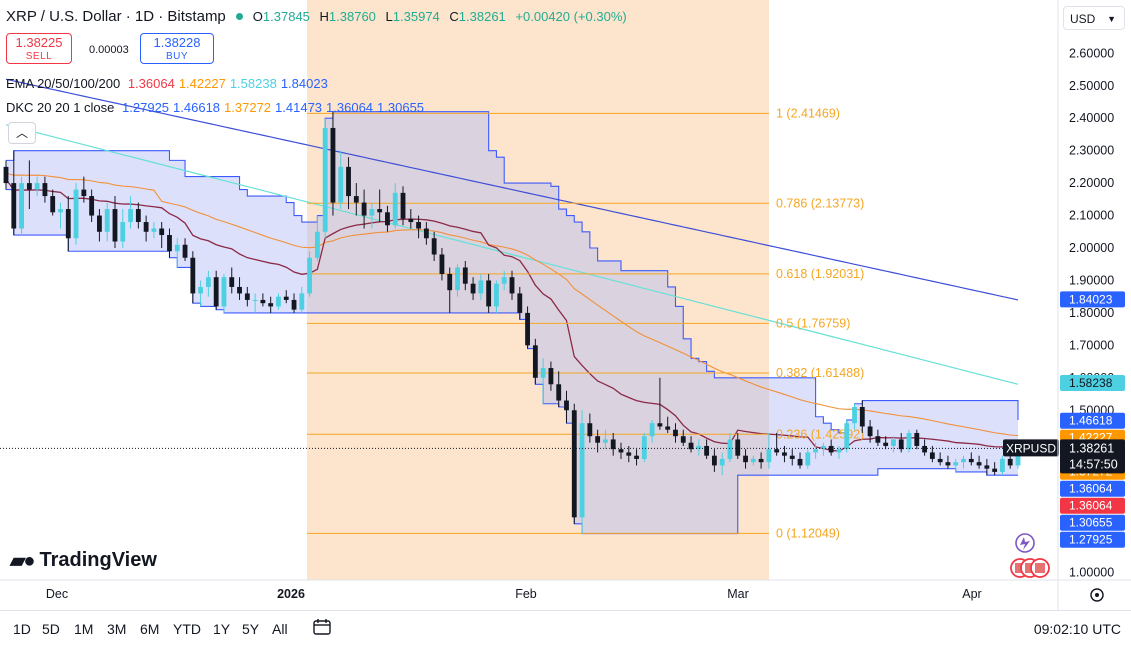 Image resolution: width=1131 pixels, height=645 pixels. I want to click on currency-value: USD, so click(1083, 19).